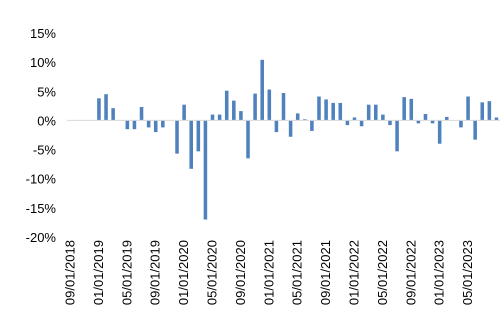 This screenshot has width=504, height=331. Describe the element at coordinates (70, 272) in the screenshot. I see `x-tick-label: 09/01/2018` at that location.